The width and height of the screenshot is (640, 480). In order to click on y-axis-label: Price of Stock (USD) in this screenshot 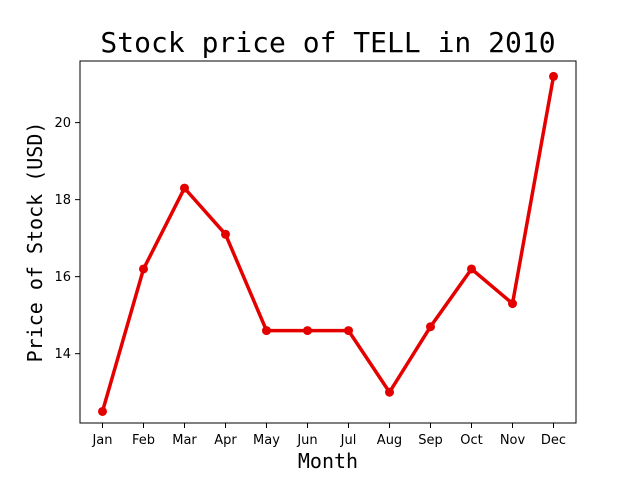, I will do `click(35, 242)`.